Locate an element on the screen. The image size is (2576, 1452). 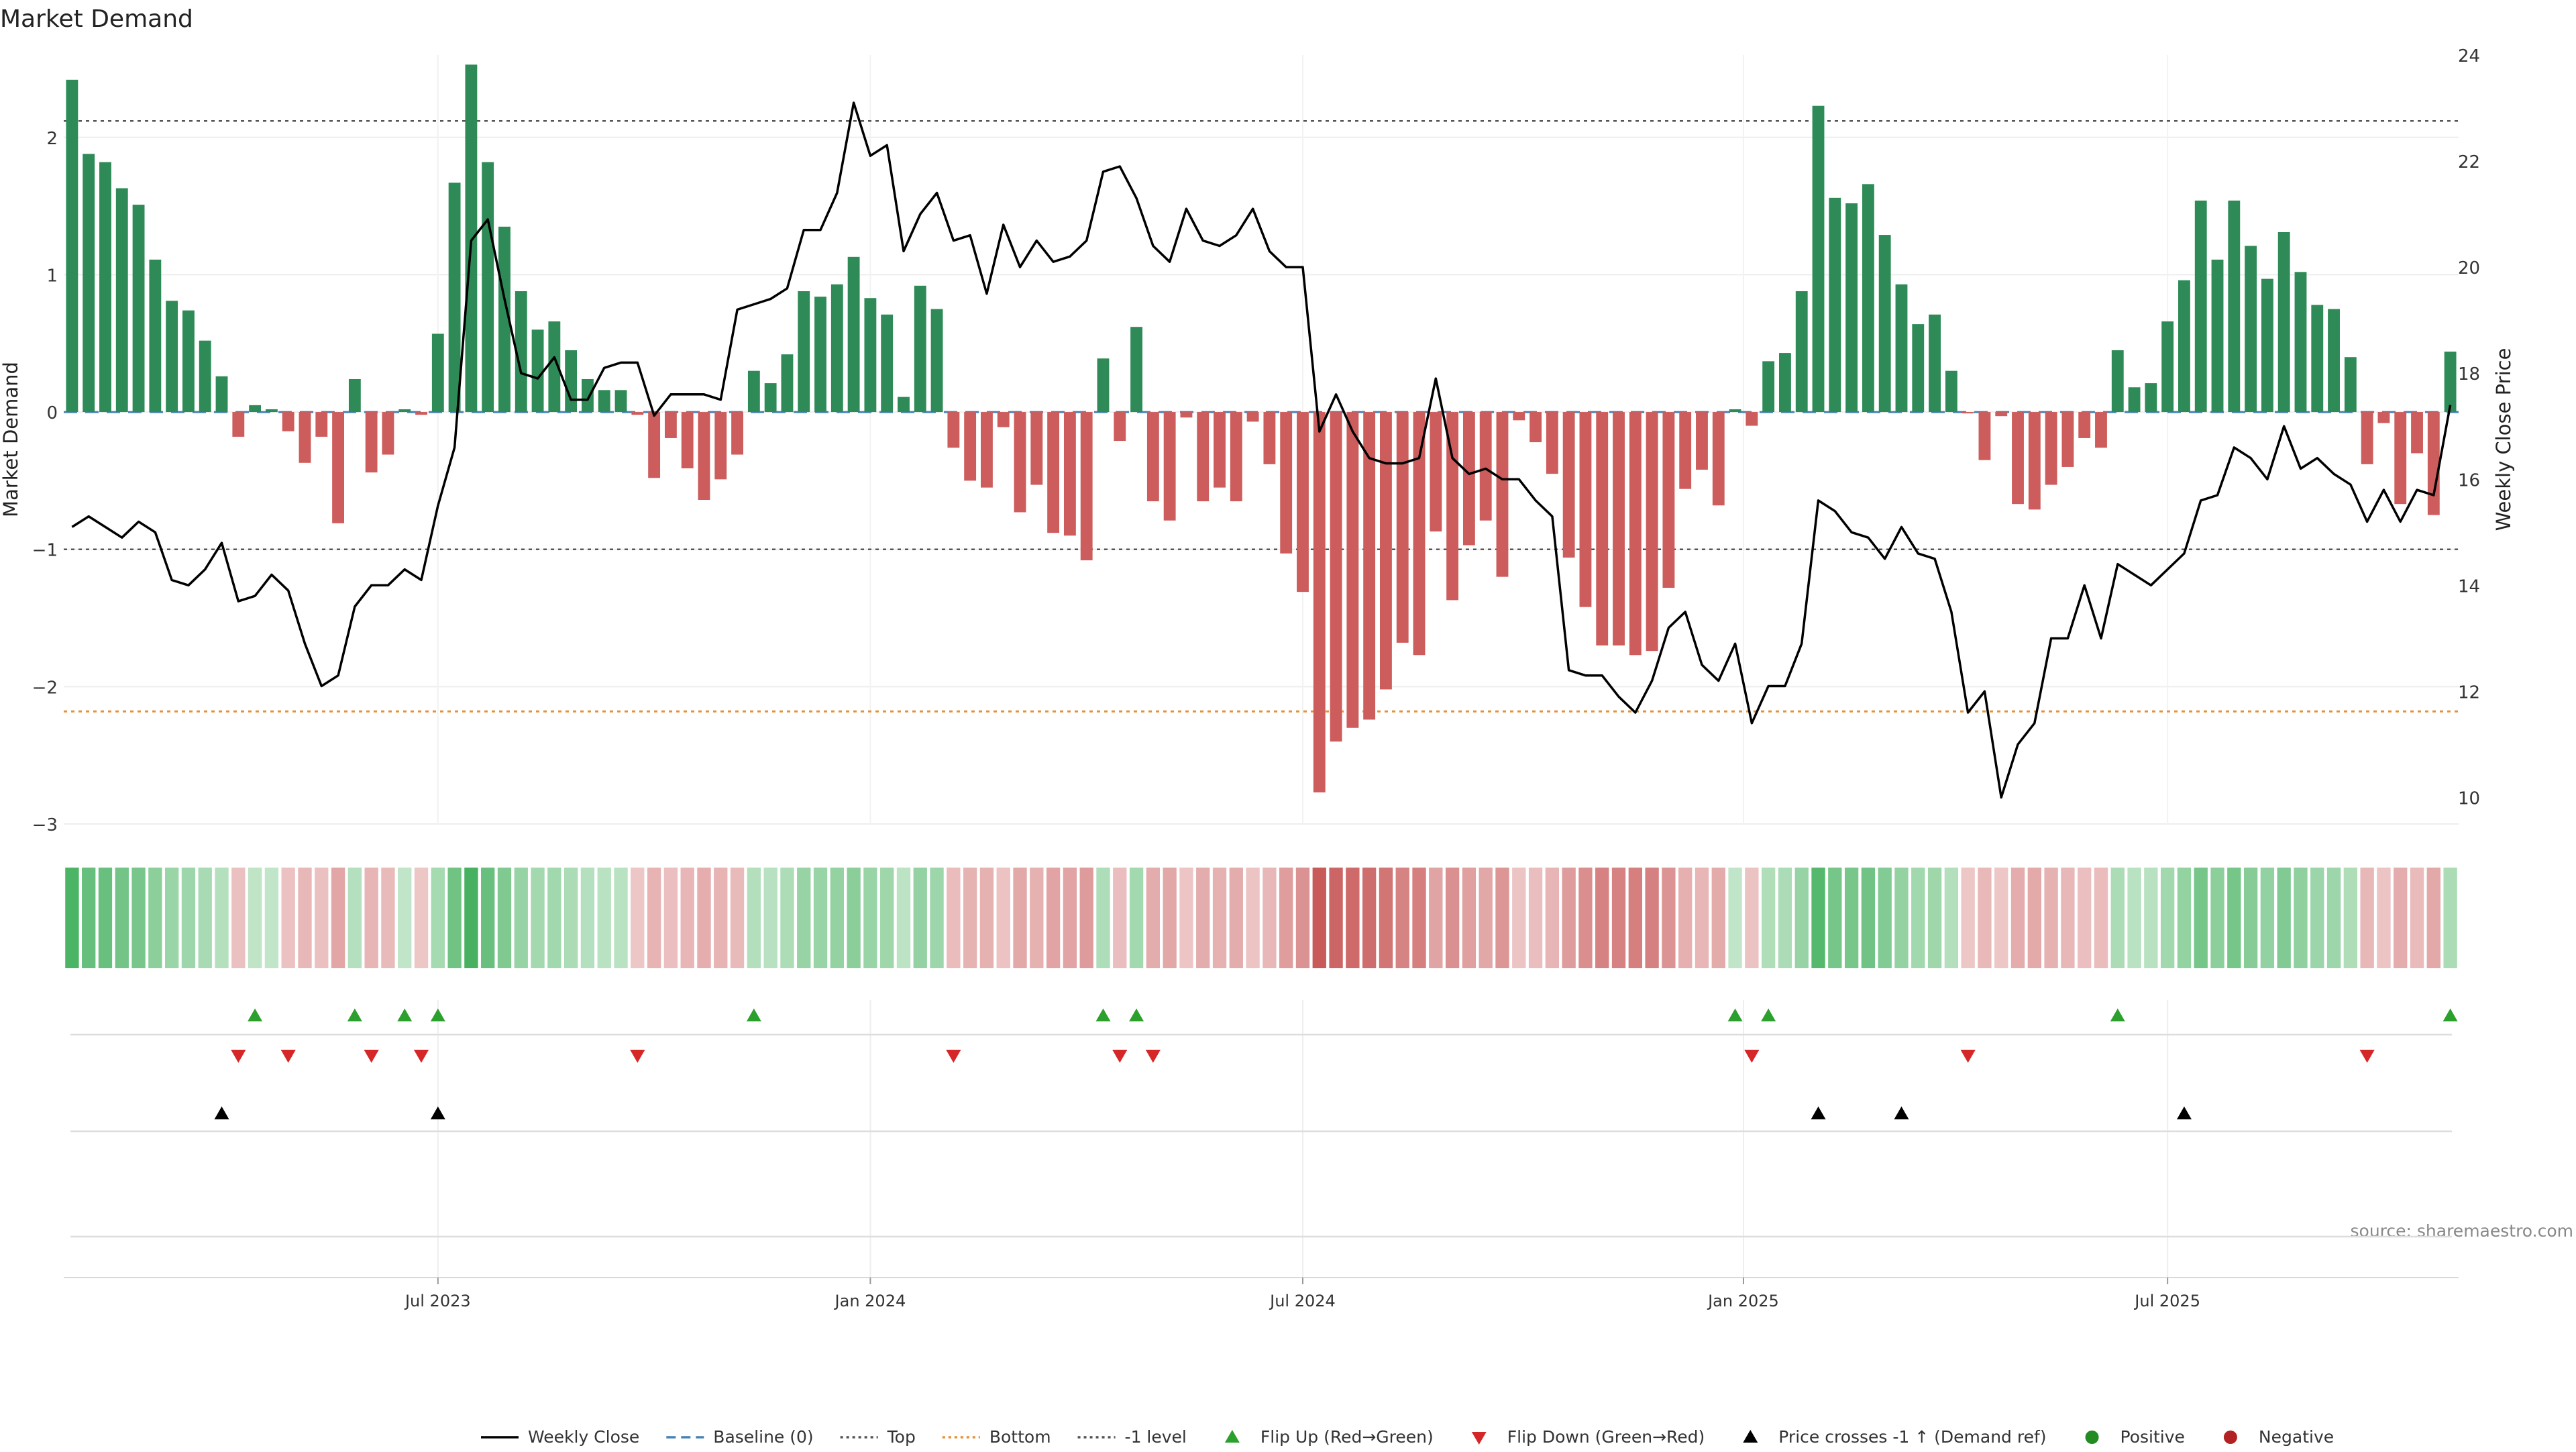
y-axis-label: Market Demand is located at coordinates (11, 440).